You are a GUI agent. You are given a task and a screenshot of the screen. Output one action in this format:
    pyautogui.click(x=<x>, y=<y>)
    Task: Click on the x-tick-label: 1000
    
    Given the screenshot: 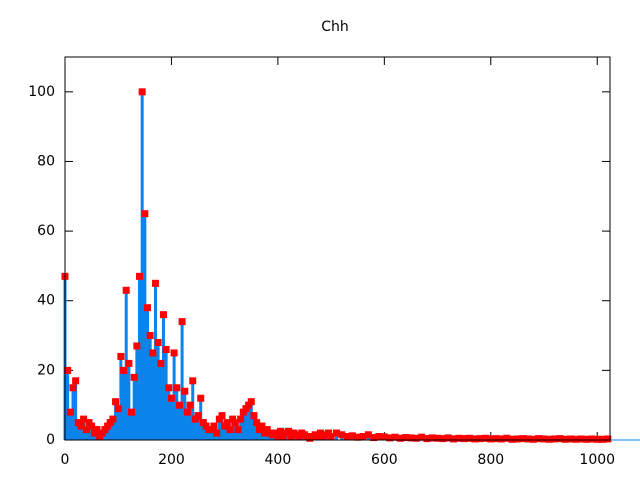 What is the action you would take?
    pyautogui.click(x=597, y=460)
    